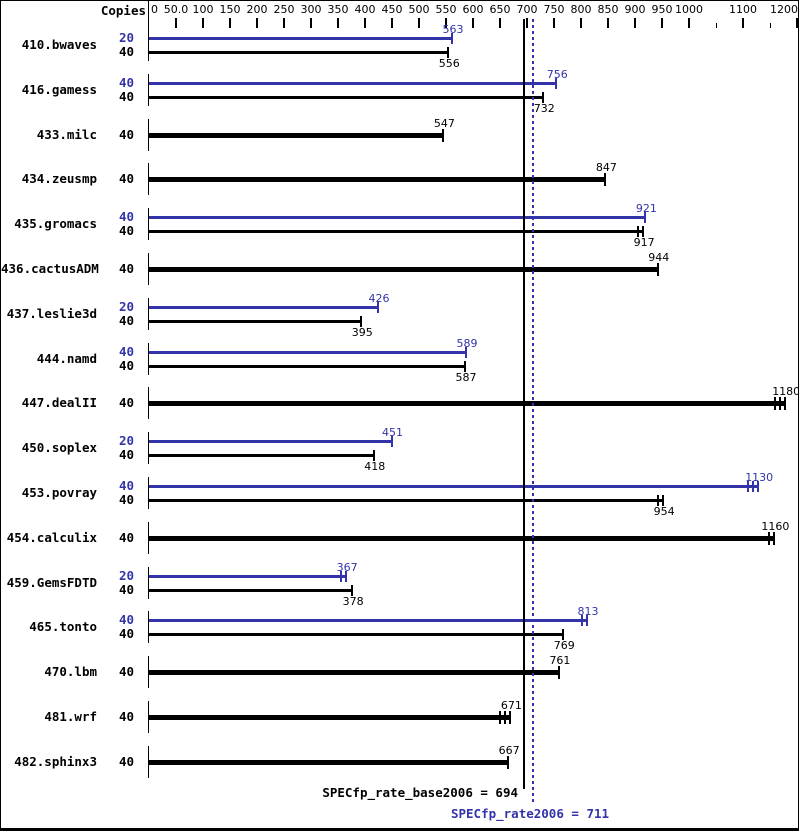 The width and height of the screenshot is (799, 831). What do you see at coordinates (51, 537) in the screenshot?
I see `benchmark-label: 454.calculix` at bounding box center [51, 537].